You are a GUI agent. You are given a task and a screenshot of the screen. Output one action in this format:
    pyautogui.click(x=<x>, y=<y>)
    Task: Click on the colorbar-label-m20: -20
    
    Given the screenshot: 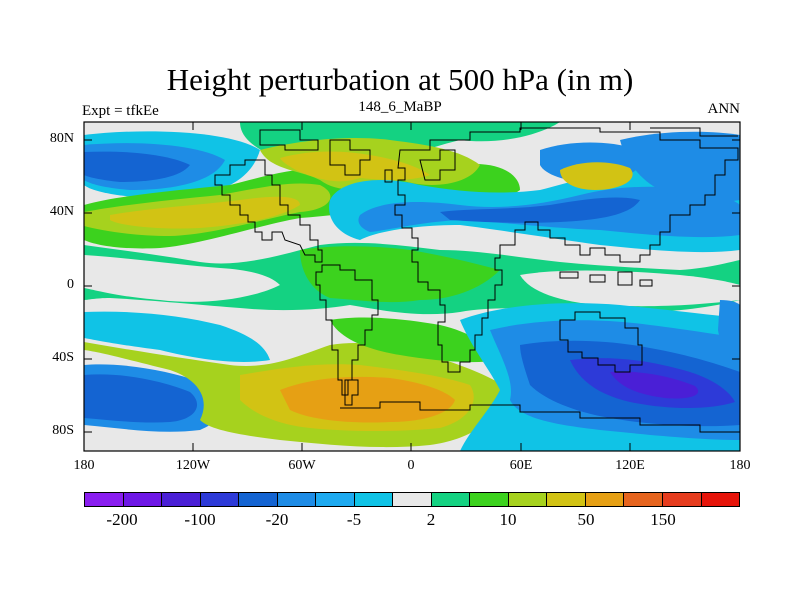 What is the action you would take?
    pyautogui.click(x=277, y=519)
    